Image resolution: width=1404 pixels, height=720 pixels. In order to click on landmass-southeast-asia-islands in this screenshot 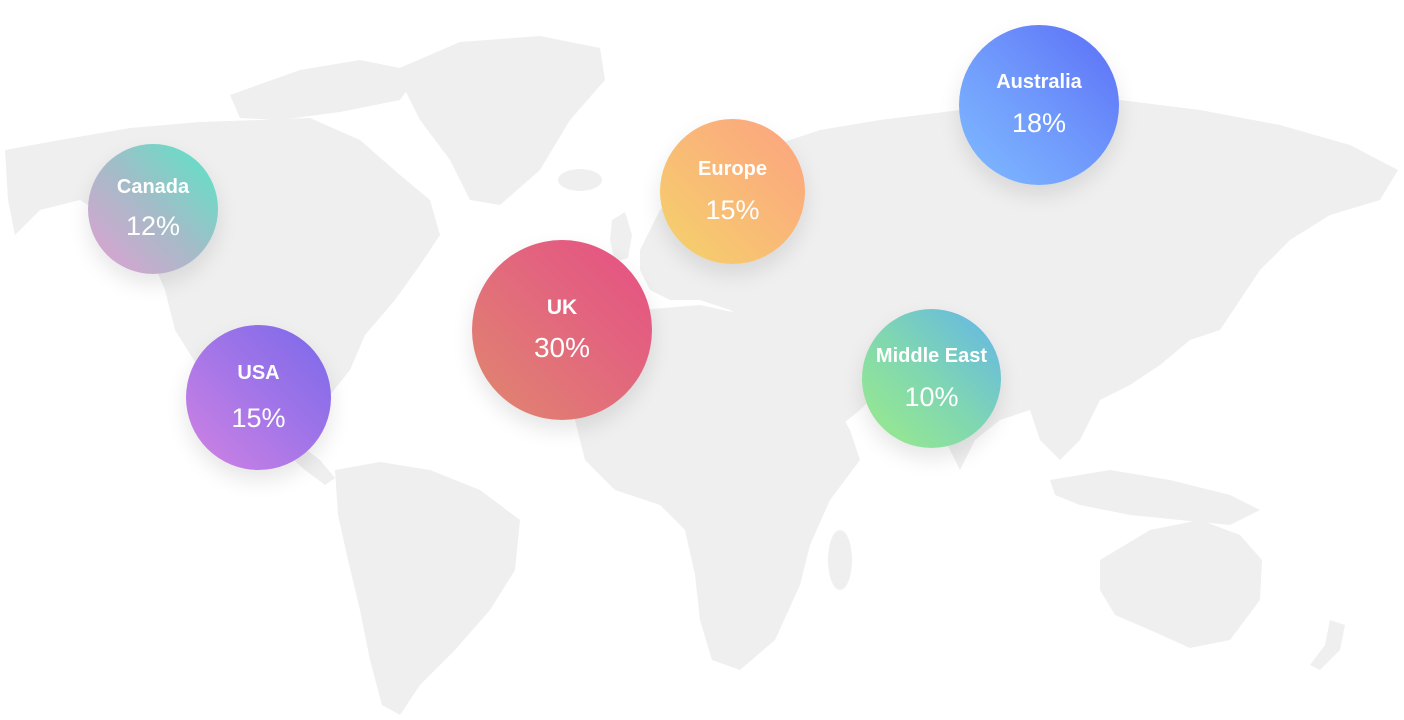, I will do `click(1155, 497)`.